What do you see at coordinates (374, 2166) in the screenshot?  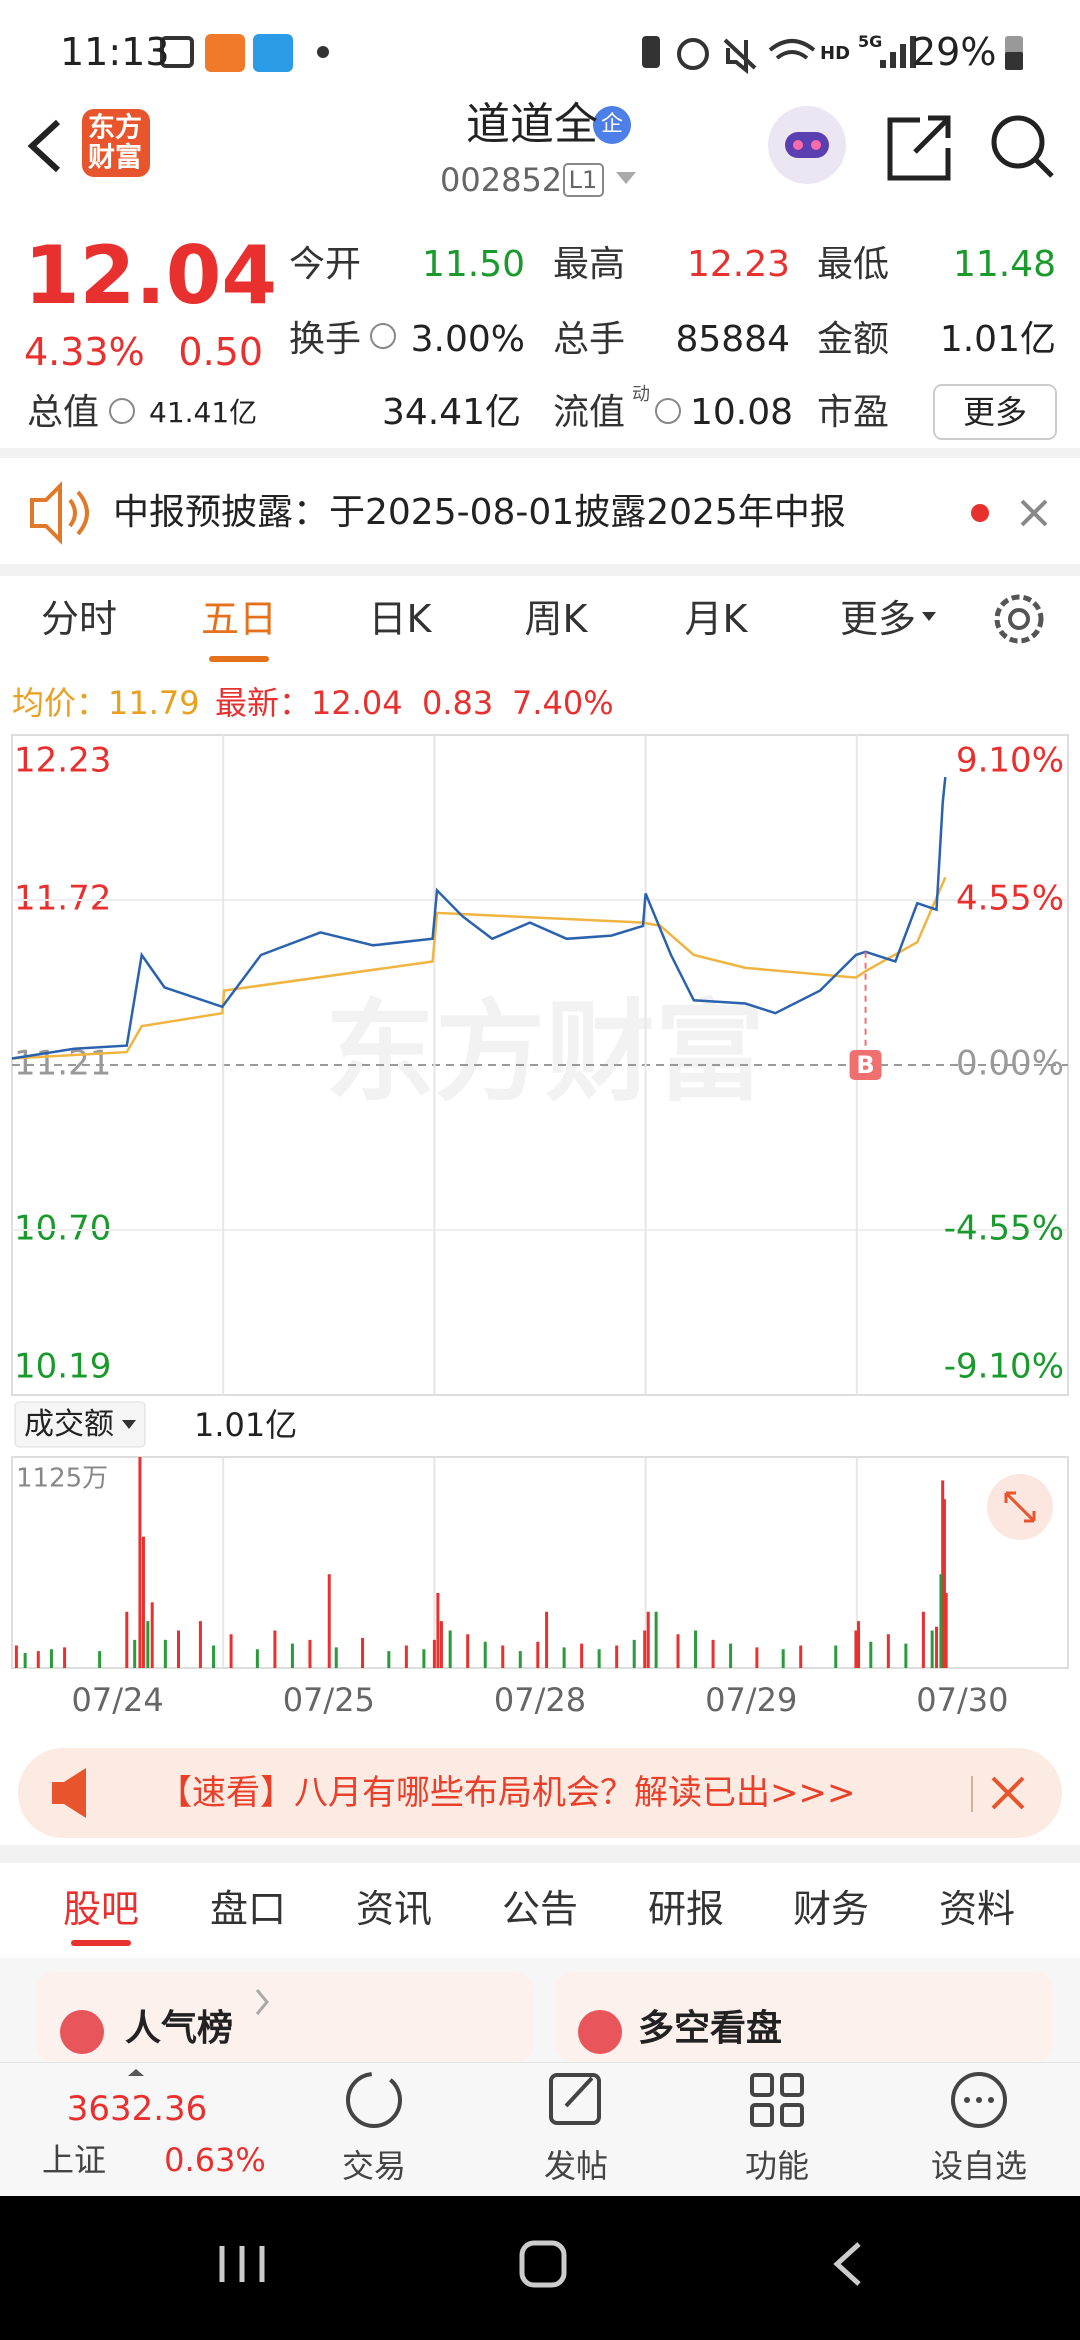 I see `dock-label: 交易` at bounding box center [374, 2166].